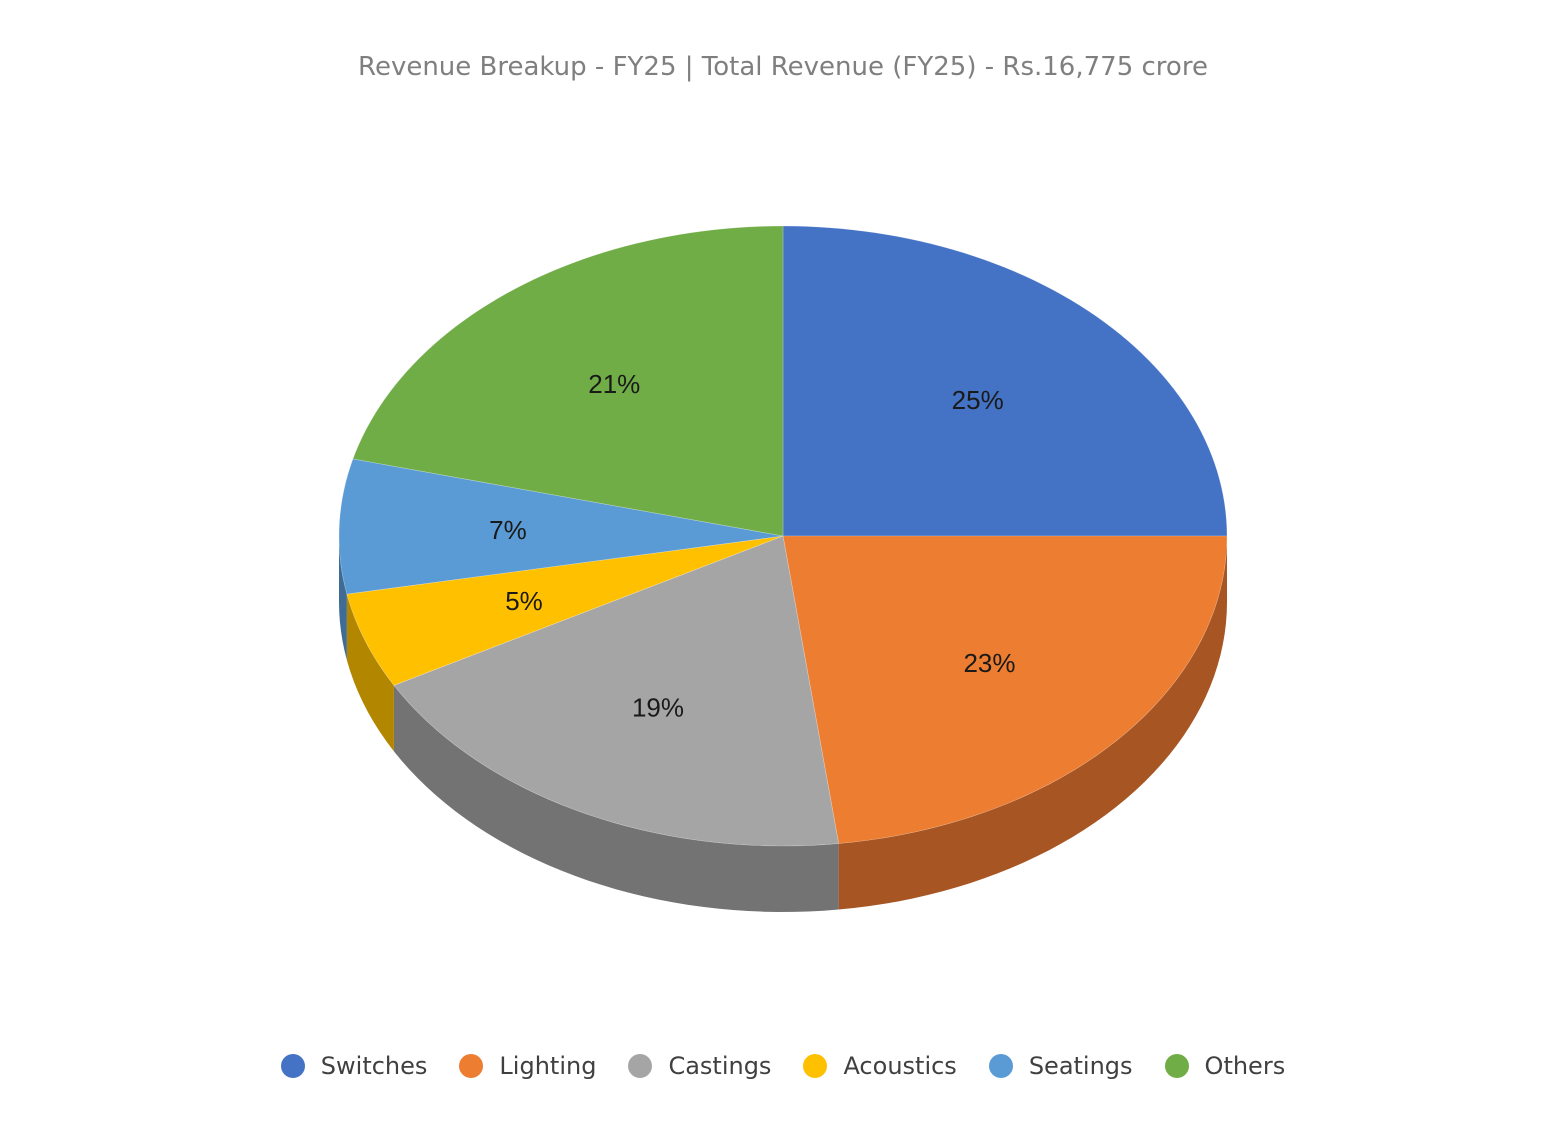  What do you see at coordinates (815, 1066) in the screenshot?
I see `legend-swatch-acoustics` at bounding box center [815, 1066].